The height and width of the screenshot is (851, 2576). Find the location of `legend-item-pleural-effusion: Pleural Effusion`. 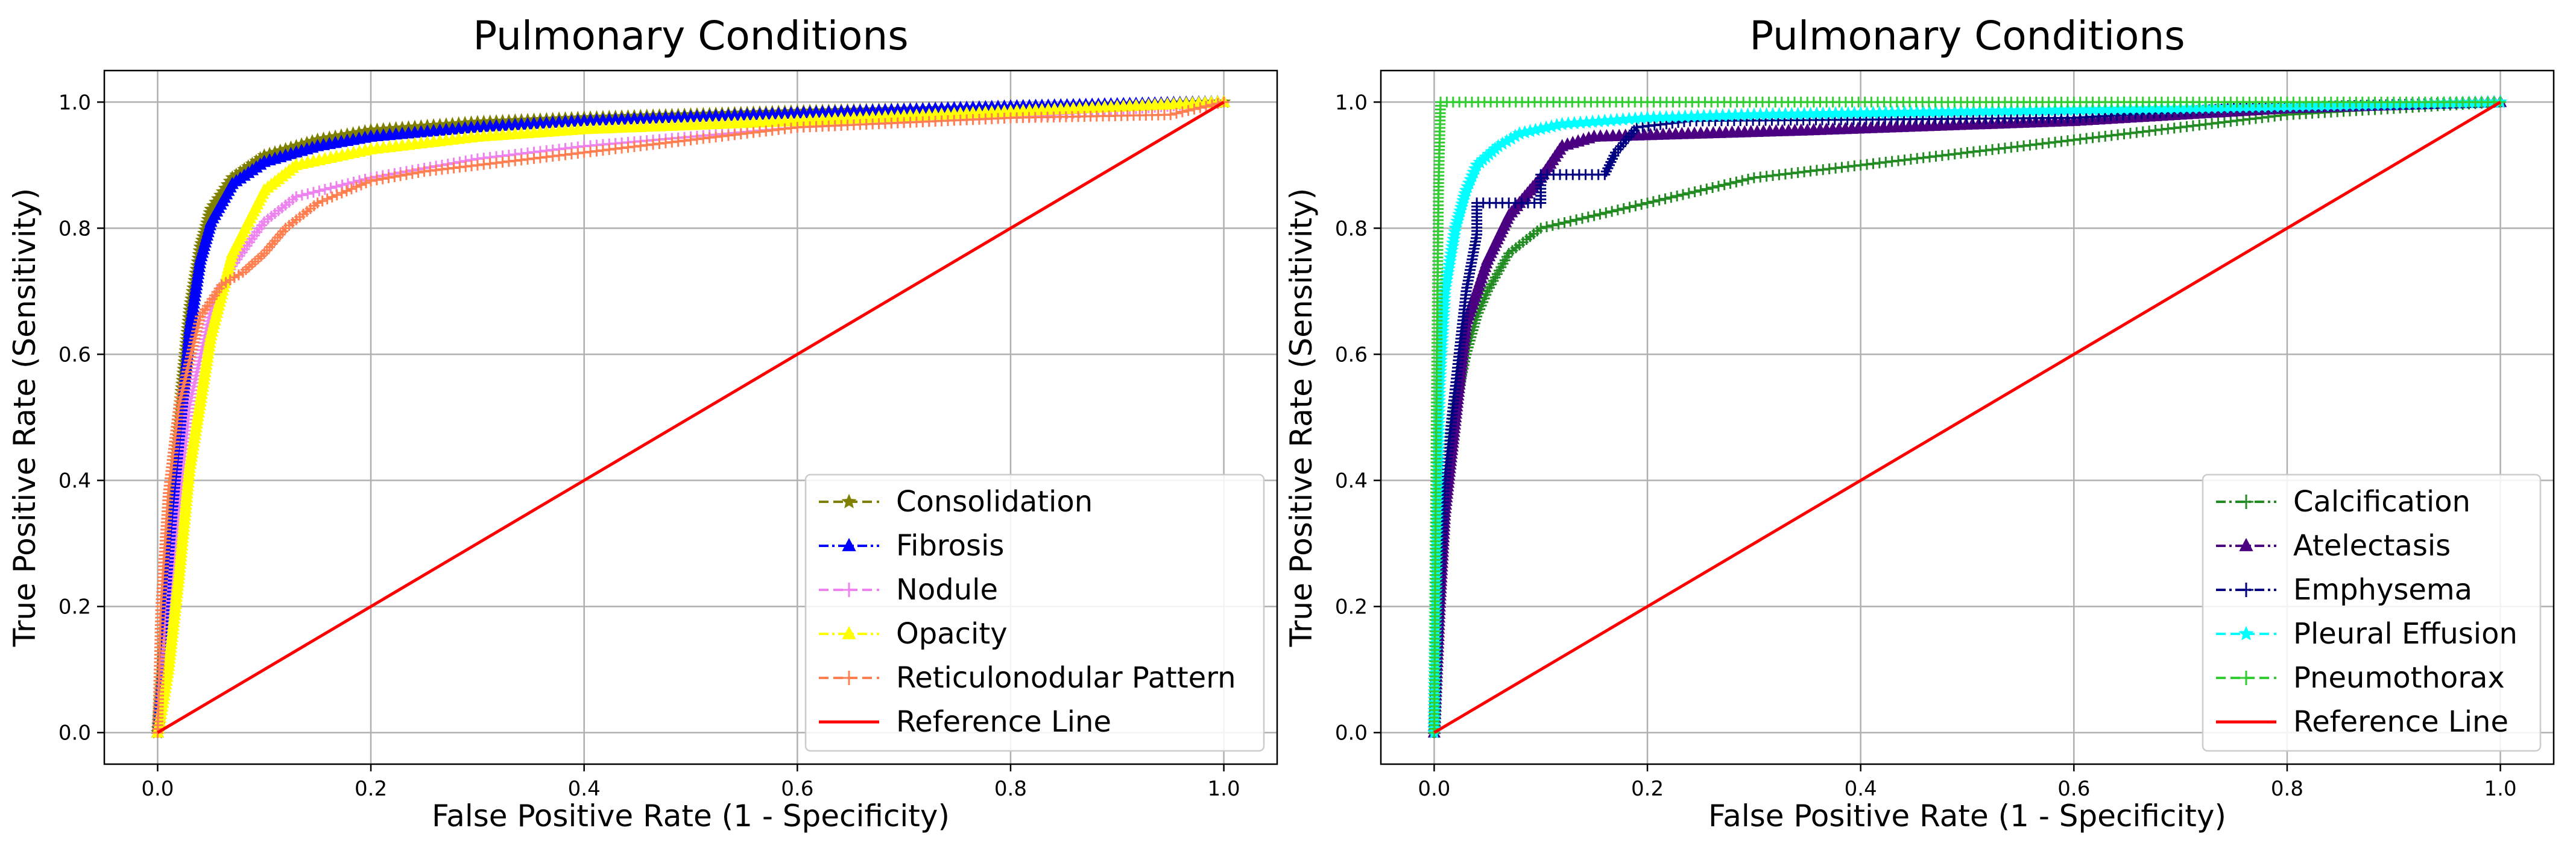

legend-item-pleural-effusion: Pleural Effusion is located at coordinates (2367, 634).